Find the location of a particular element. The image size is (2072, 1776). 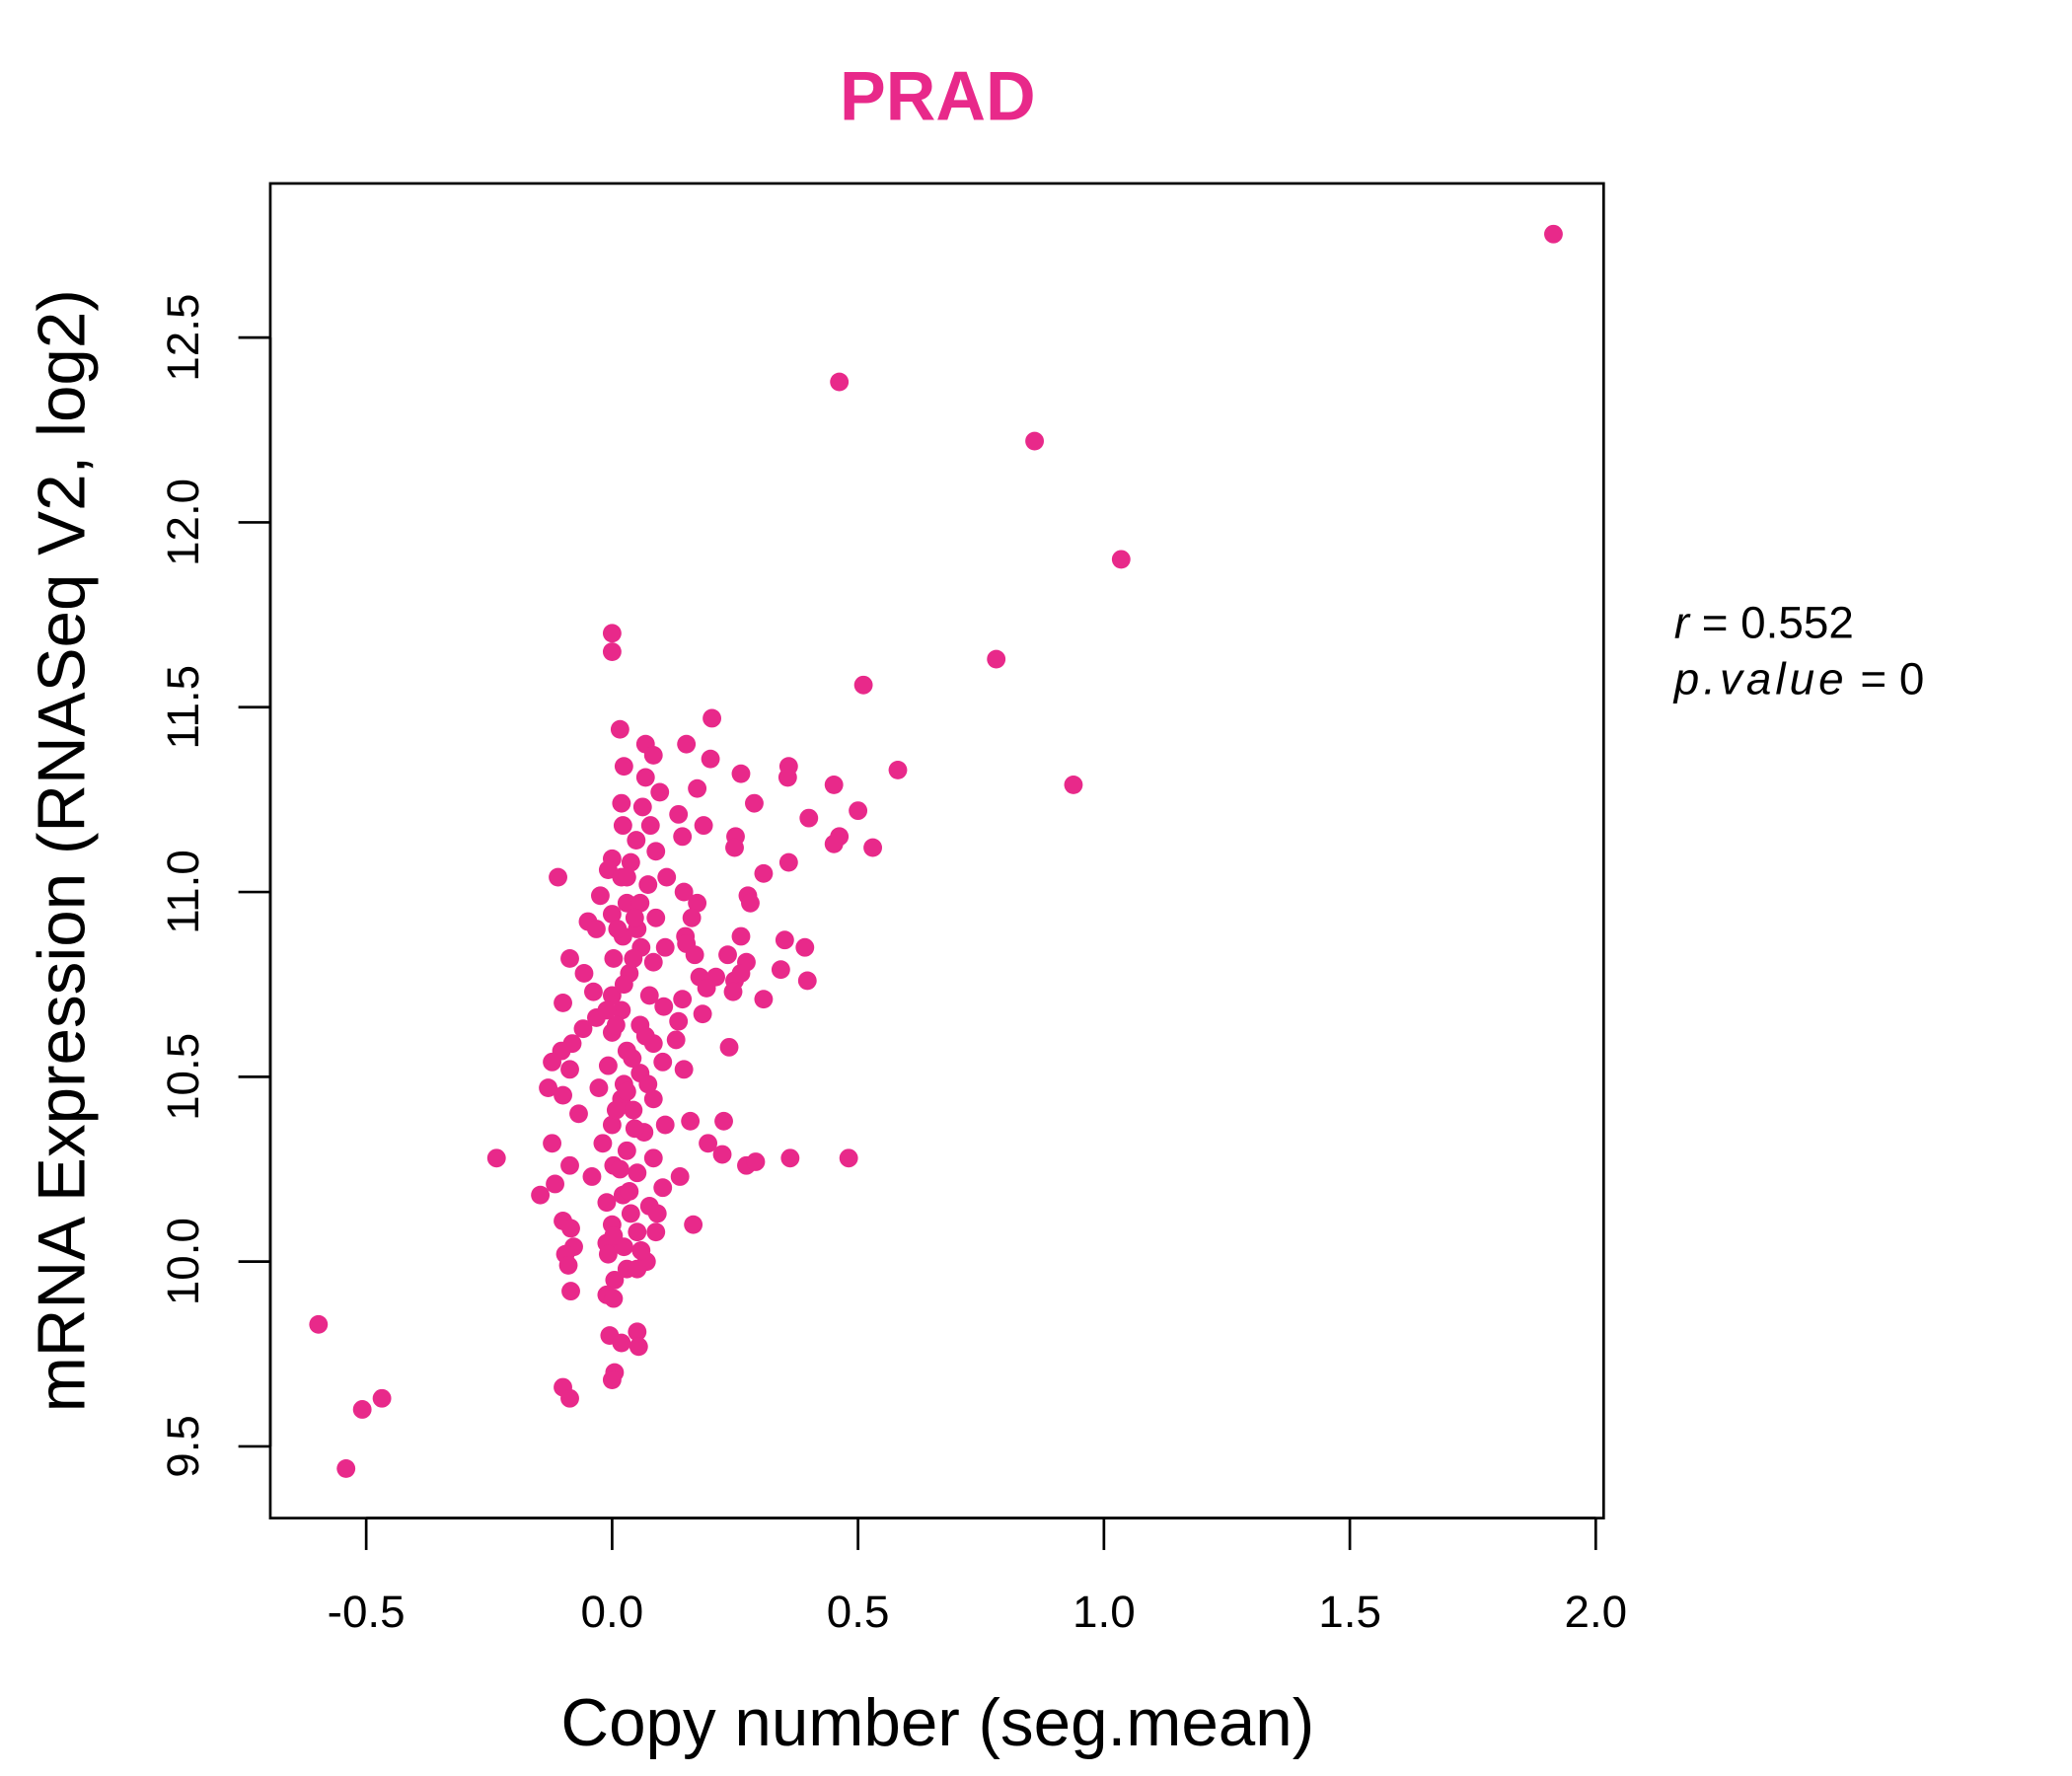

correlation-annotation: r = 0.552 is located at coordinates (1764, 623).